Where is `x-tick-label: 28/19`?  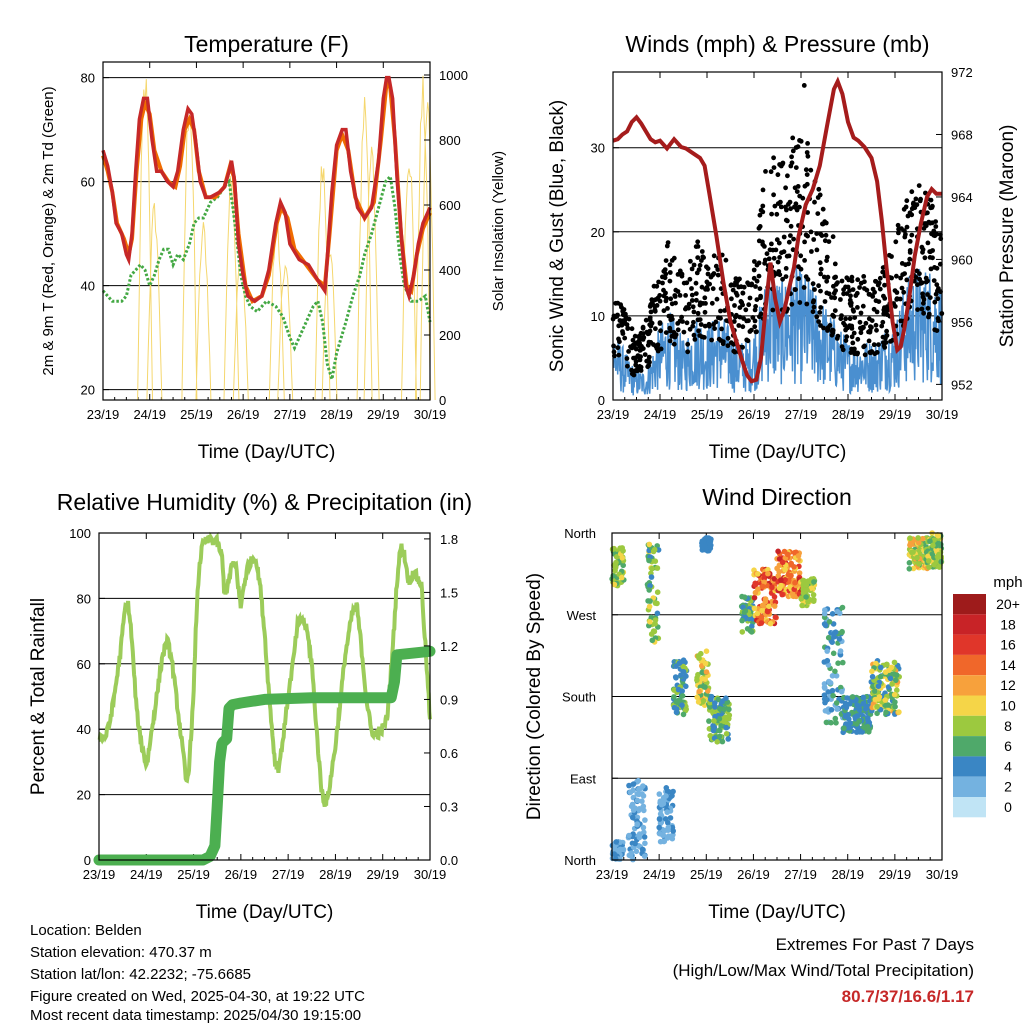 x-tick-label: 28/19 is located at coordinates (847, 874).